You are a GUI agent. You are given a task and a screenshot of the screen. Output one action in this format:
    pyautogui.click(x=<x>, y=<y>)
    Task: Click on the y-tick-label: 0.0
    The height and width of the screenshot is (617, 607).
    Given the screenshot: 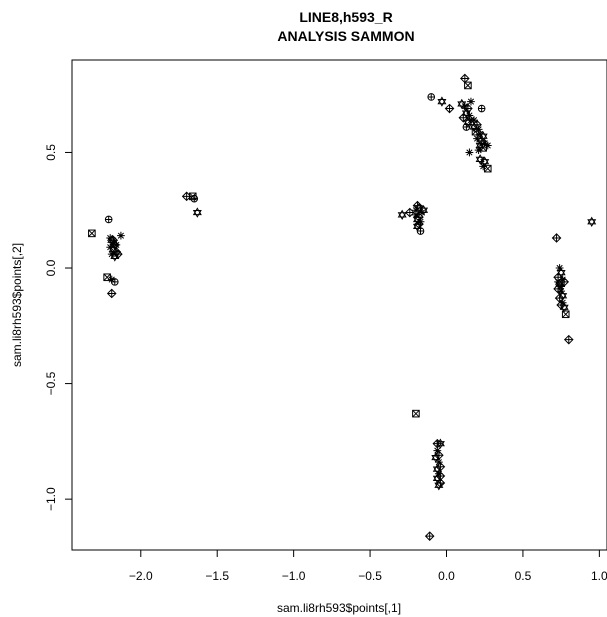 What is the action you would take?
    pyautogui.click(x=51, y=267)
    